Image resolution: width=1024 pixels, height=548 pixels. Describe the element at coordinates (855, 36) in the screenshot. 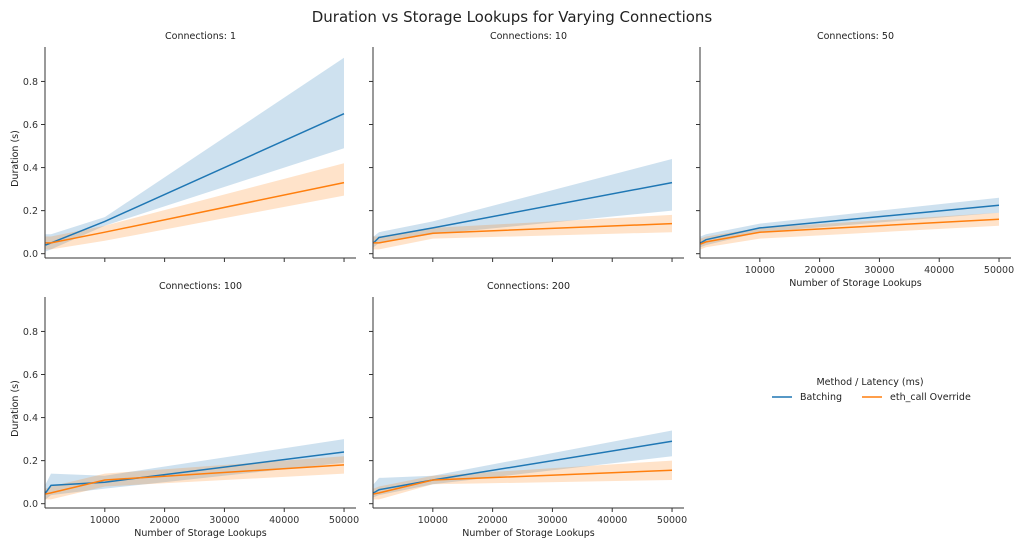

I see `panel-title: Connections: 50` at that location.